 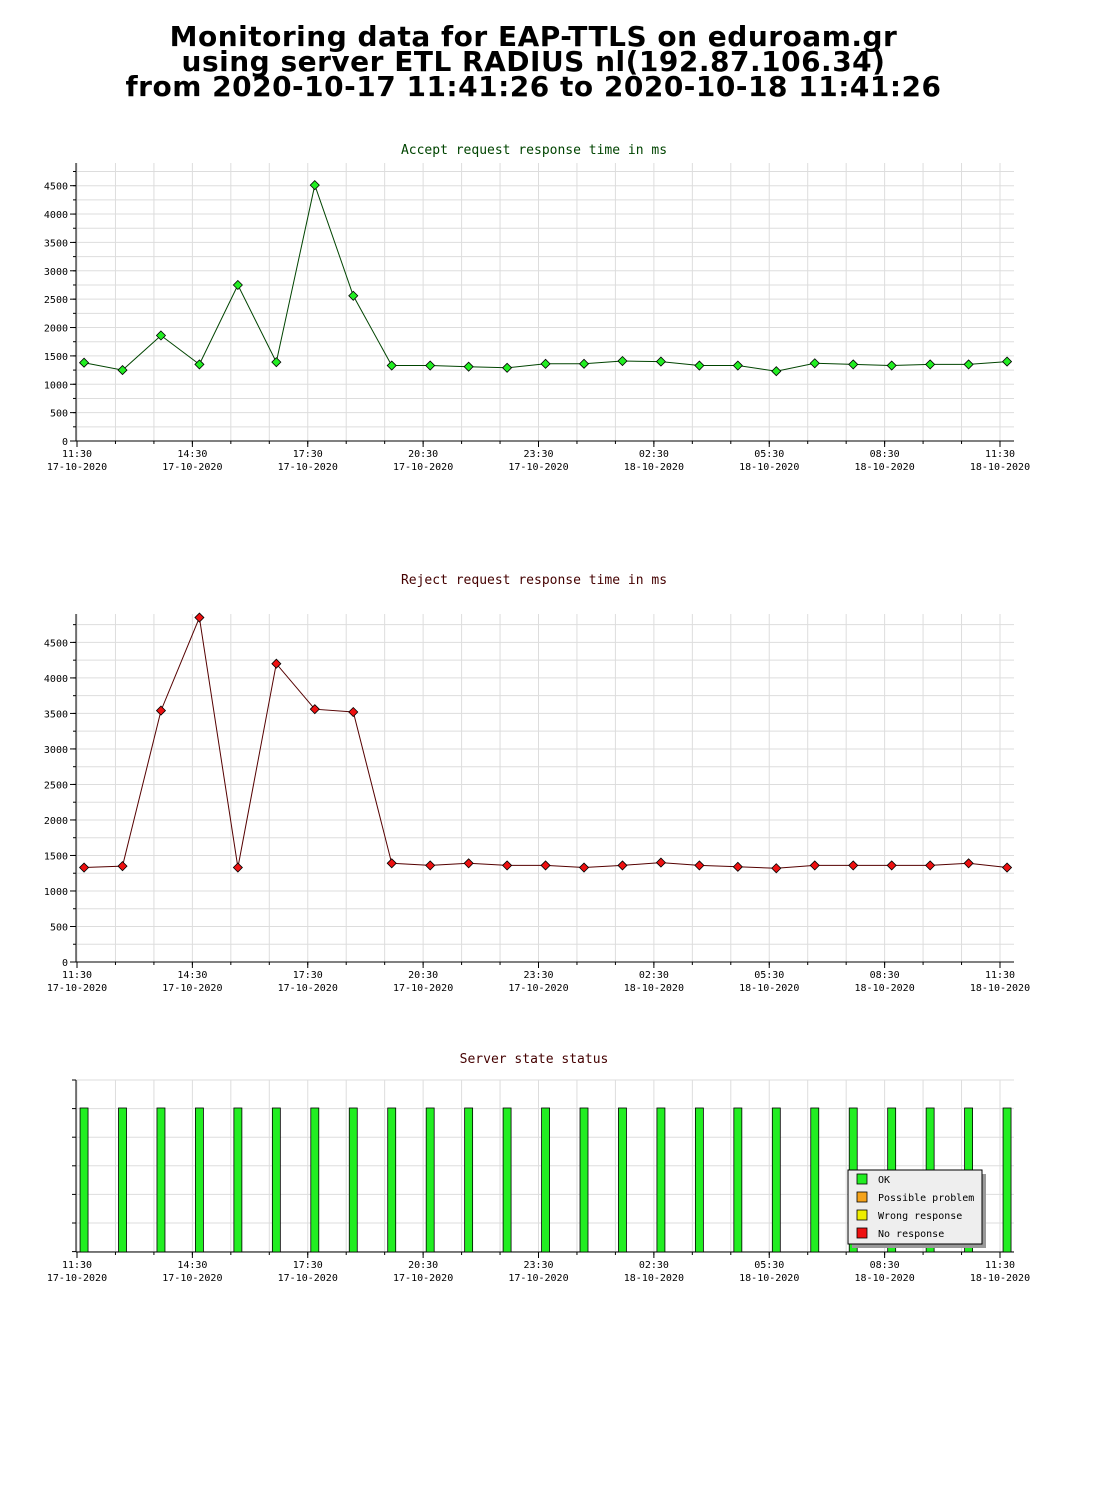 I want to click on accept-series-line, so click(x=546, y=277).